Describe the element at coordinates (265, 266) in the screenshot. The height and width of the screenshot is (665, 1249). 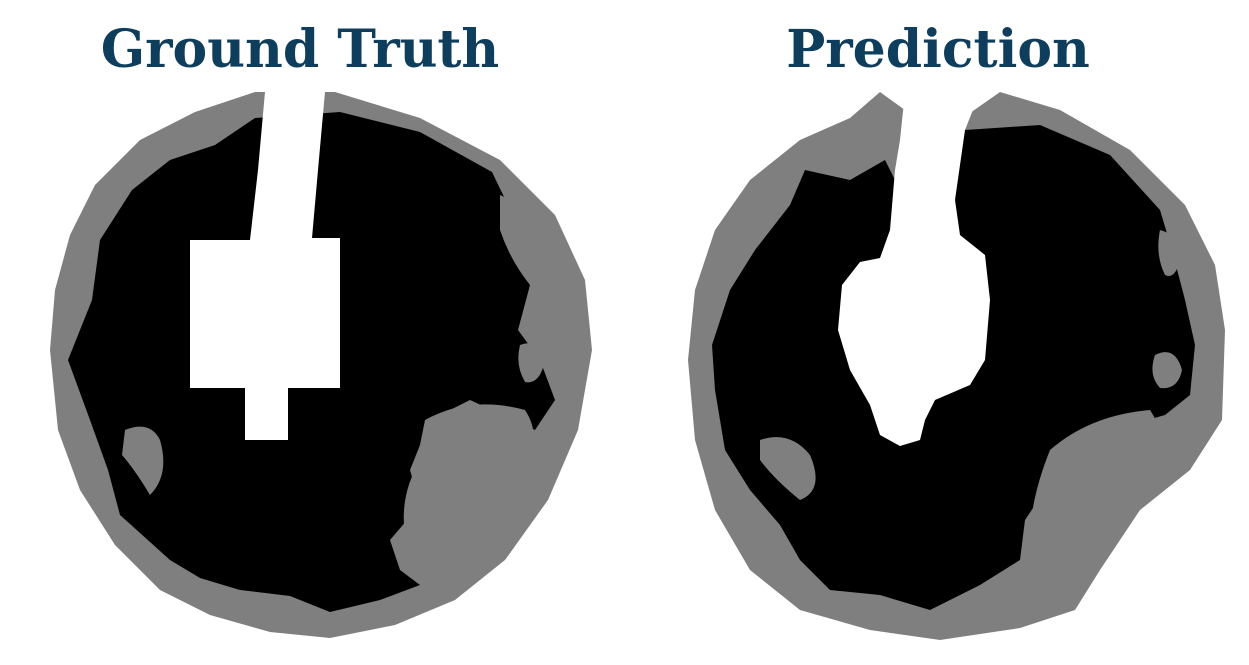
I see `ground-truth-white-region` at that location.